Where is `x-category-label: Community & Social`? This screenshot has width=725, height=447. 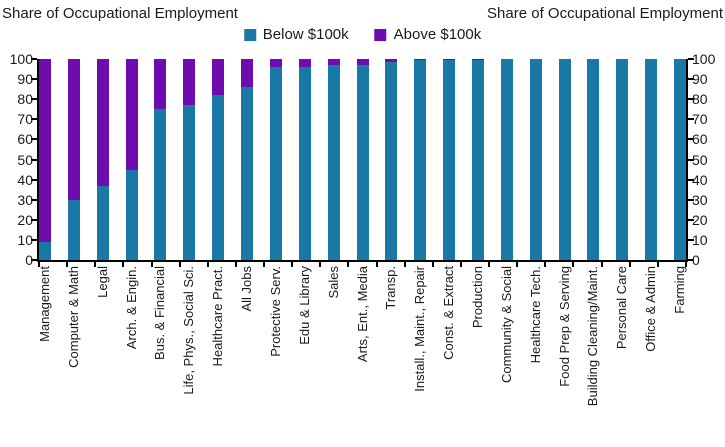 x-category-label: Community & Social is located at coordinates (506, 325).